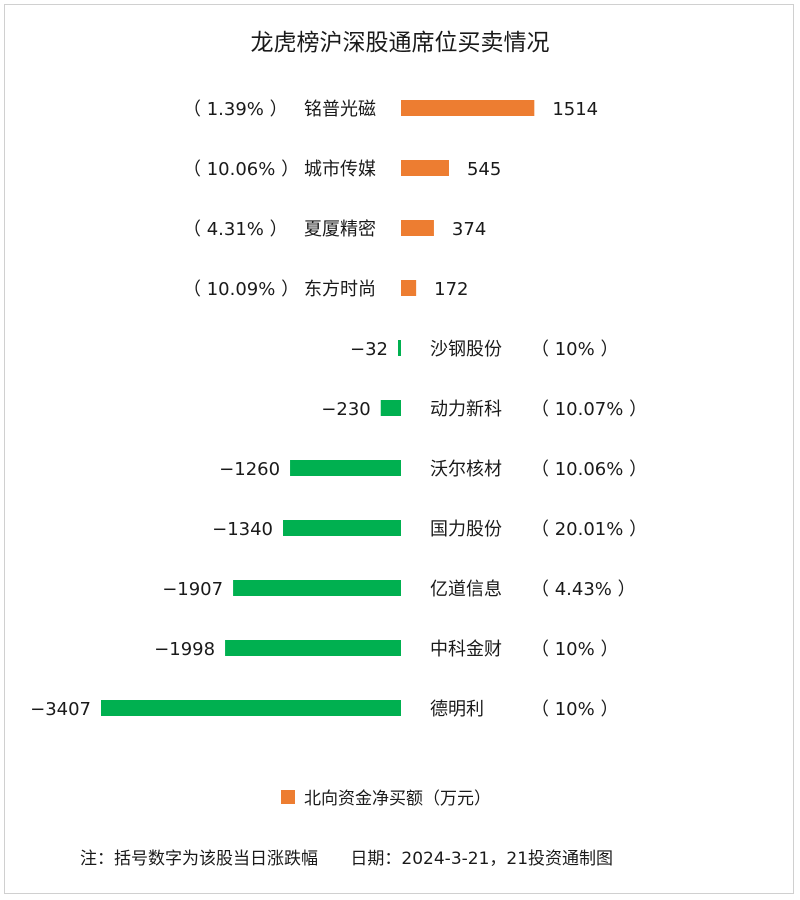 The image size is (800, 900). Describe the element at coordinates (589, 409) in the screenshot. I see `change-label: （ 10.07% ）` at that location.